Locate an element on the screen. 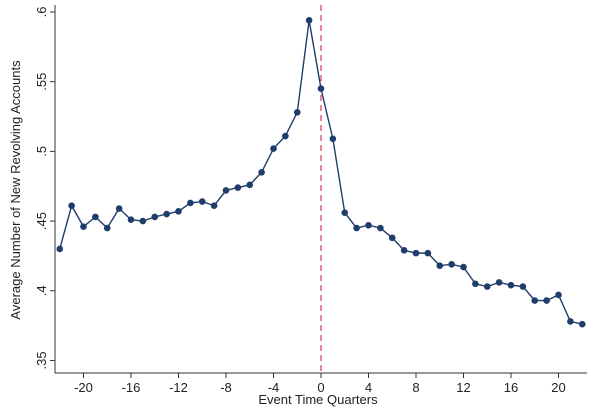 The image size is (592, 415). y-tick-label: .45 is located at coordinates (41, 221).